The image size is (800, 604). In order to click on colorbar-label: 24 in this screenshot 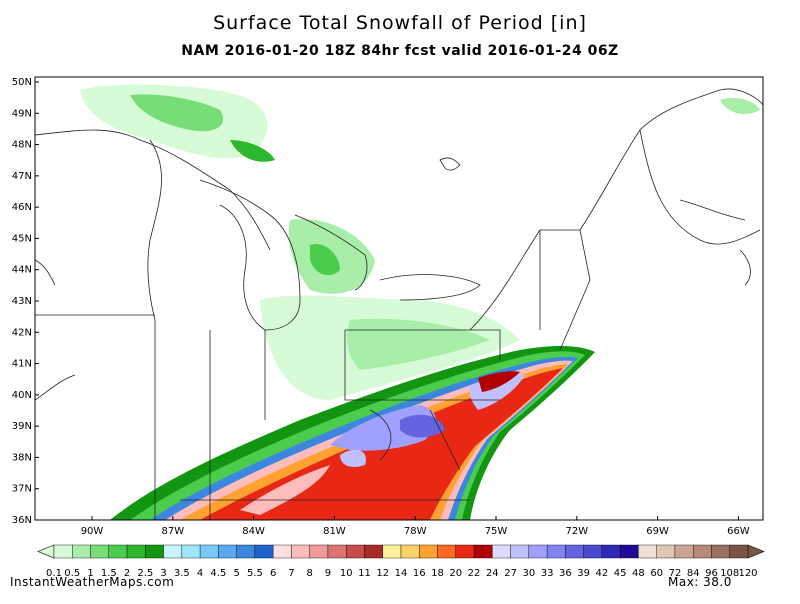, I will do `click(492, 573)`.